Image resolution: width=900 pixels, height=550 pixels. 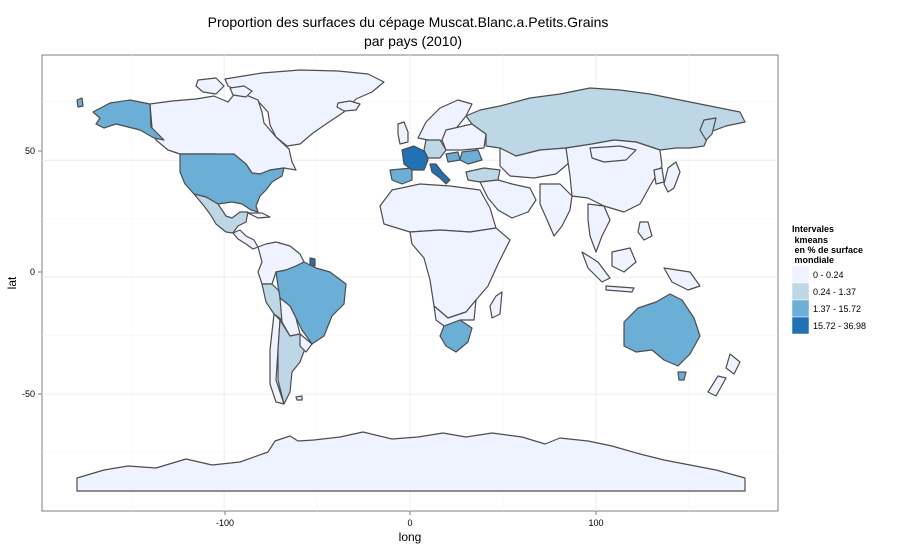 I want to click on chart-subtitle: par pays (2010), so click(x=413, y=41).